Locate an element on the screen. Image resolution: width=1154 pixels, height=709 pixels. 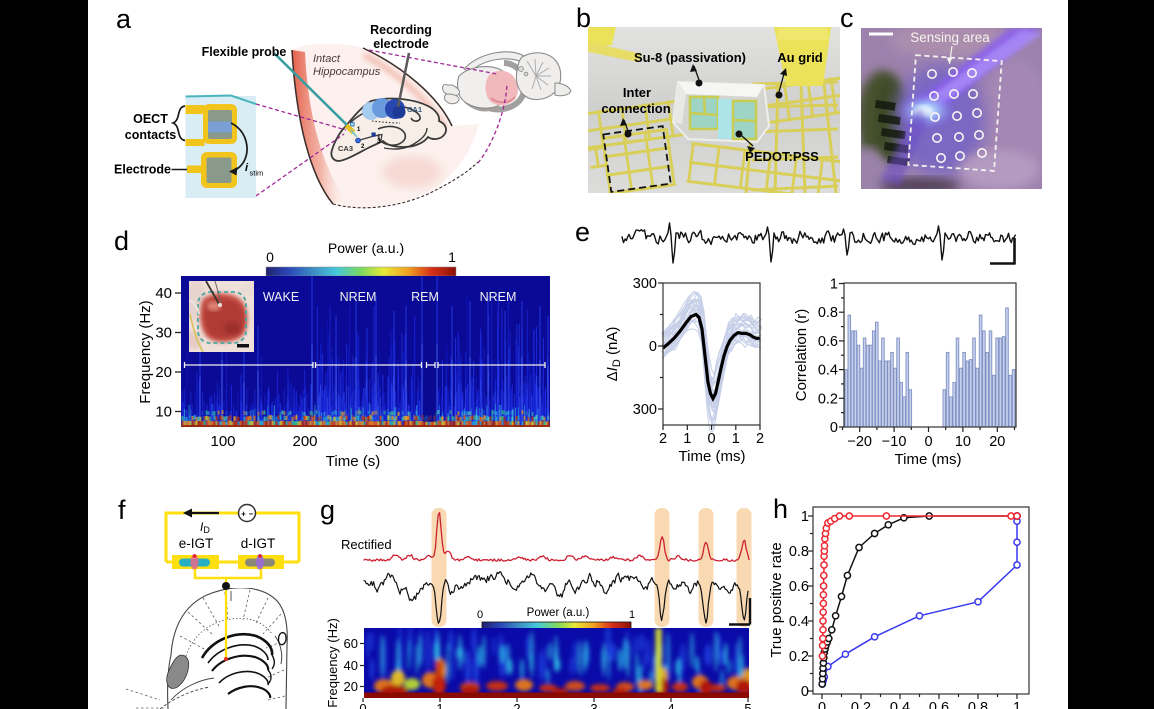
svg-text: CA1 is located at coordinates (414, 109).